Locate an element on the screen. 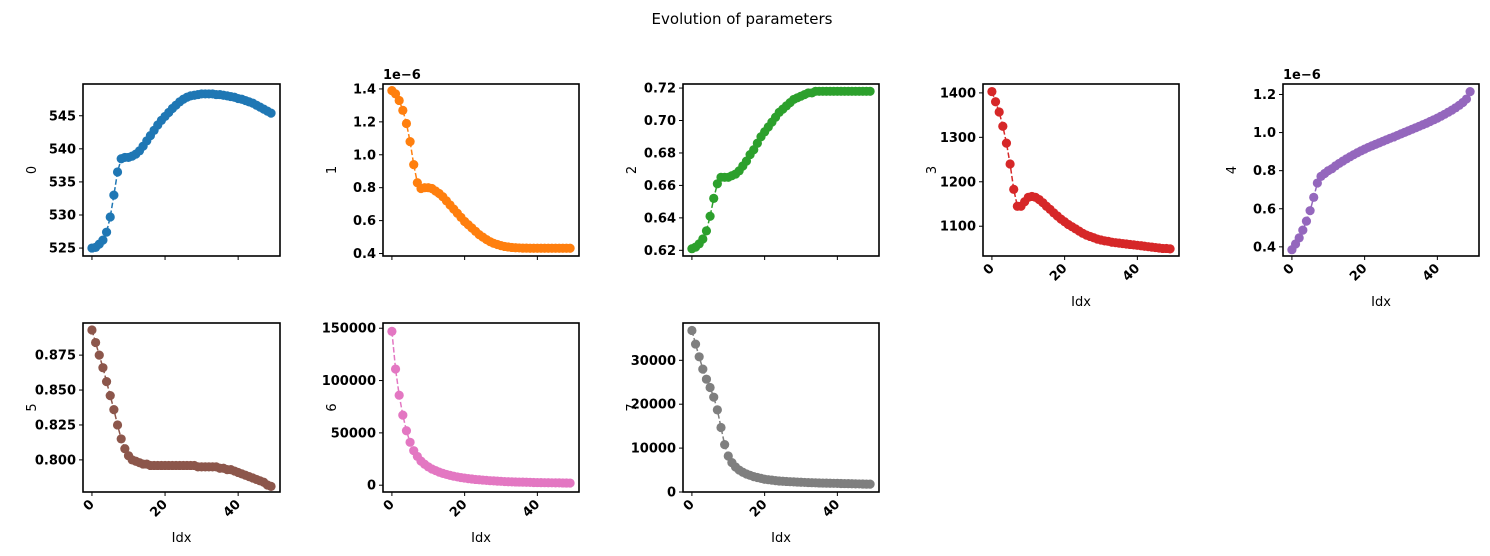 Image resolution: width=1490 pixels, height=556 pixels. series-line is located at coordinates (481, 170).